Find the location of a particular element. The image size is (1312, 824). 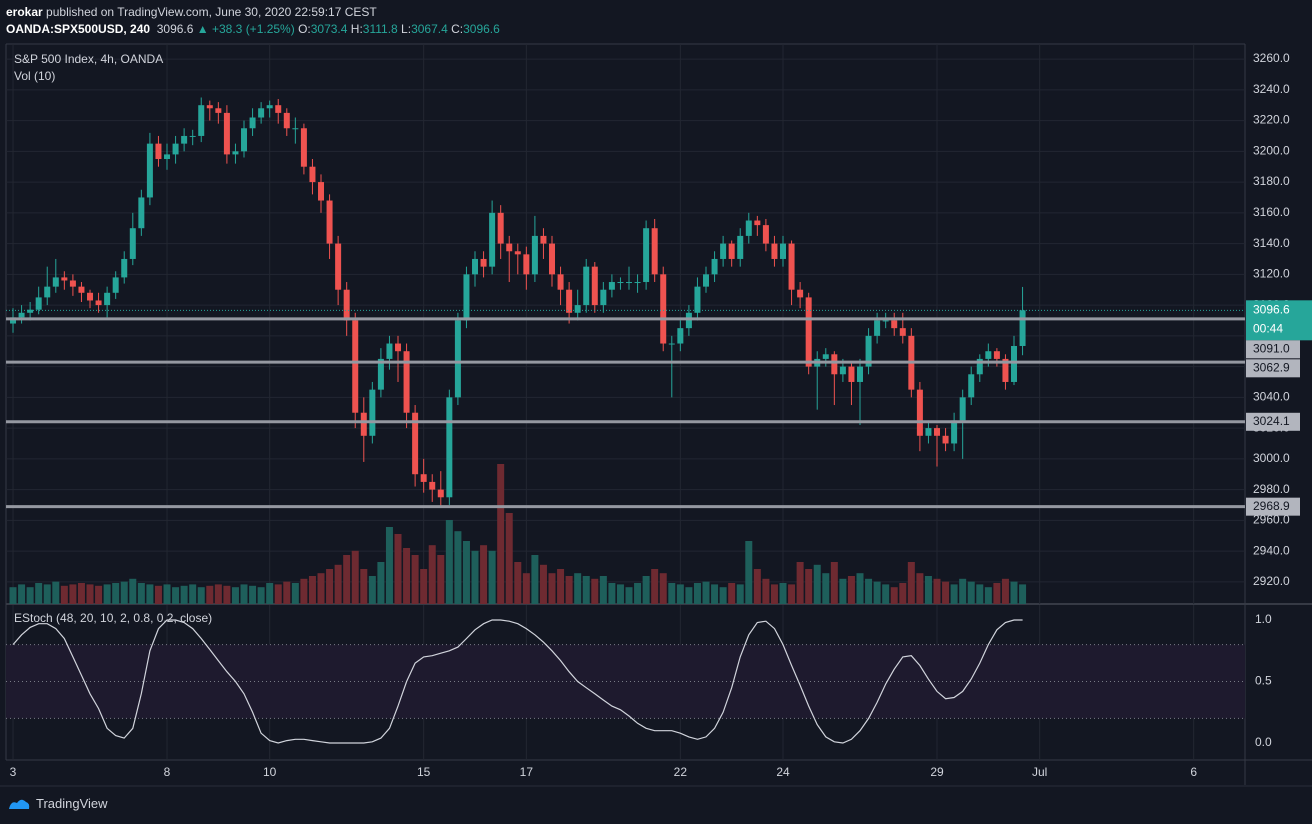

y-tick-label: 2960.0 is located at coordinates (1271, 520).